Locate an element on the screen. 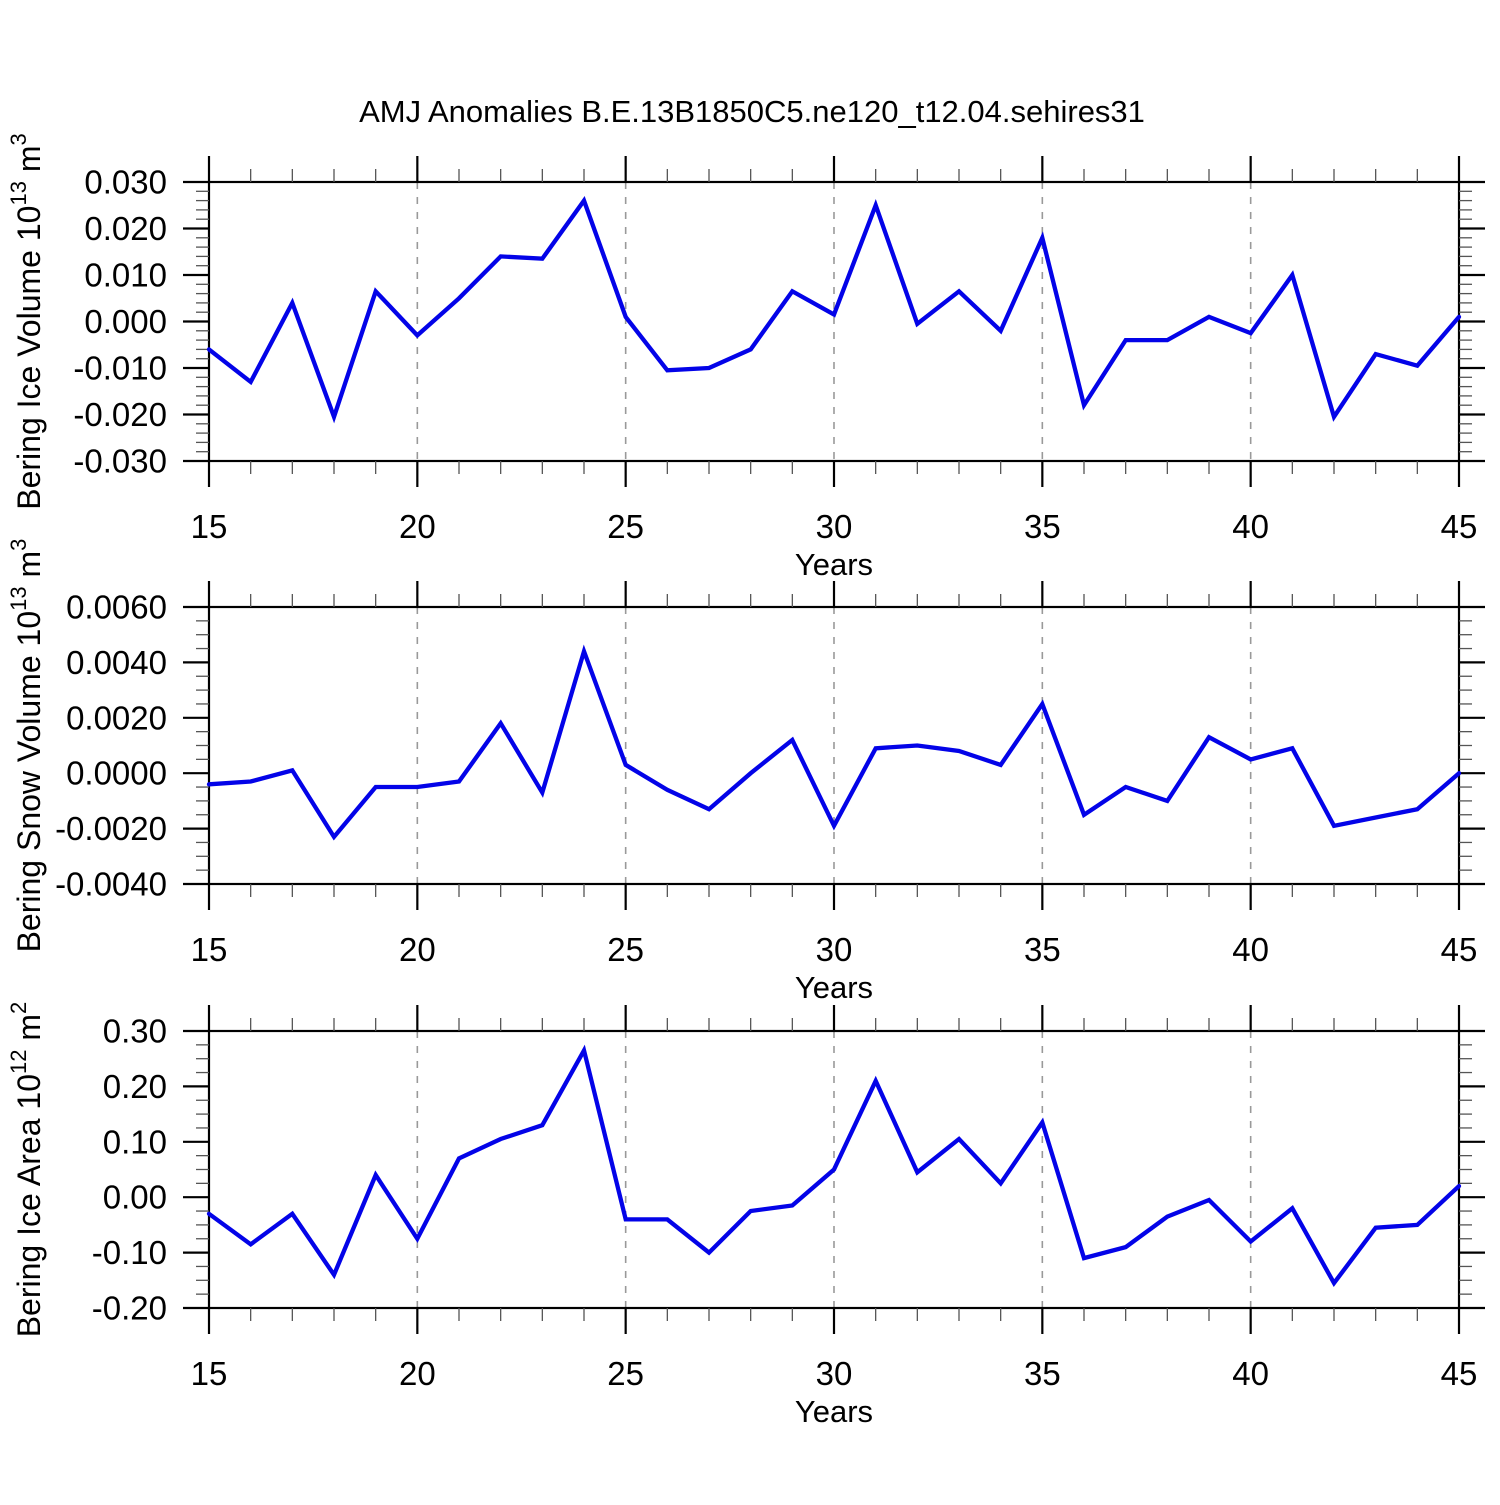  y-axis-title: Bering Ice Volume 1013 m3 is located at coordinates (26, 321).